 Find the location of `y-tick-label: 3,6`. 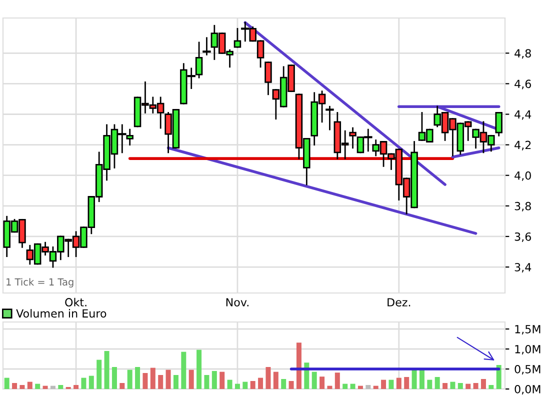

y-tick-label: 3,6 is located at coordinates (522, 237).